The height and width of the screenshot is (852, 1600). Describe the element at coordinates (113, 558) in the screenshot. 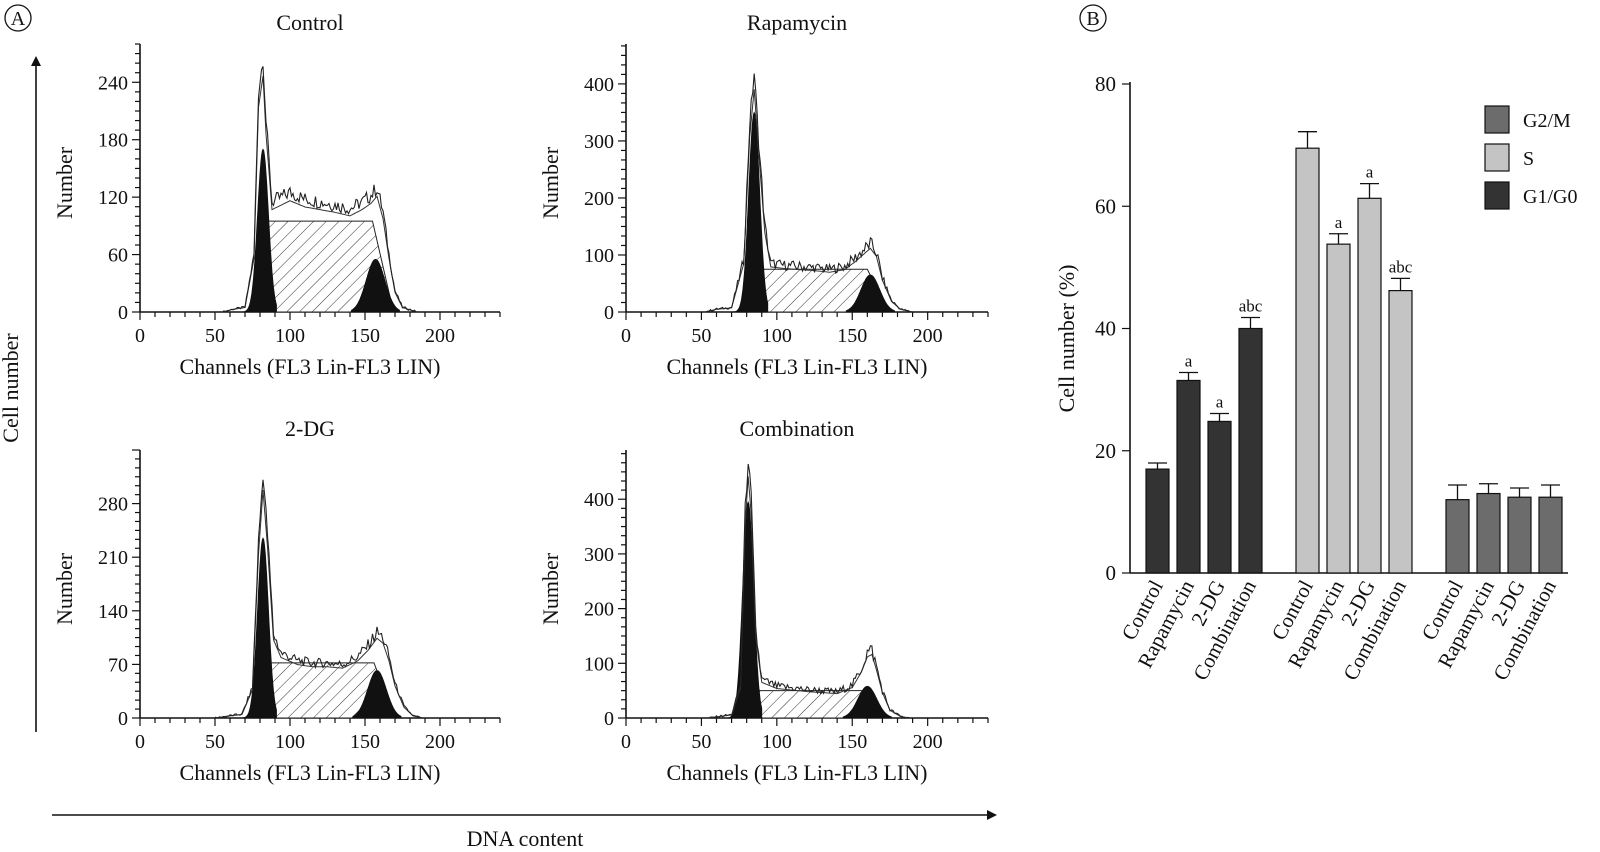

I see `y-tick-label: 210` at that location.